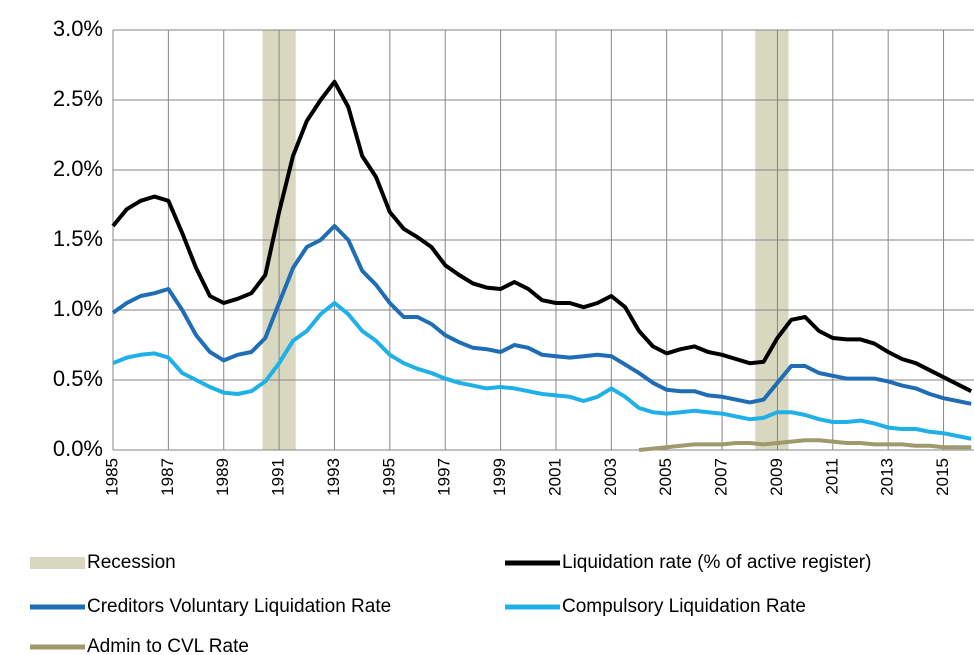  What do you see at coordinates (78, 98) in the screenshot?
I see `y-tick-label: 2.5%` at bounding box center [78, 98].